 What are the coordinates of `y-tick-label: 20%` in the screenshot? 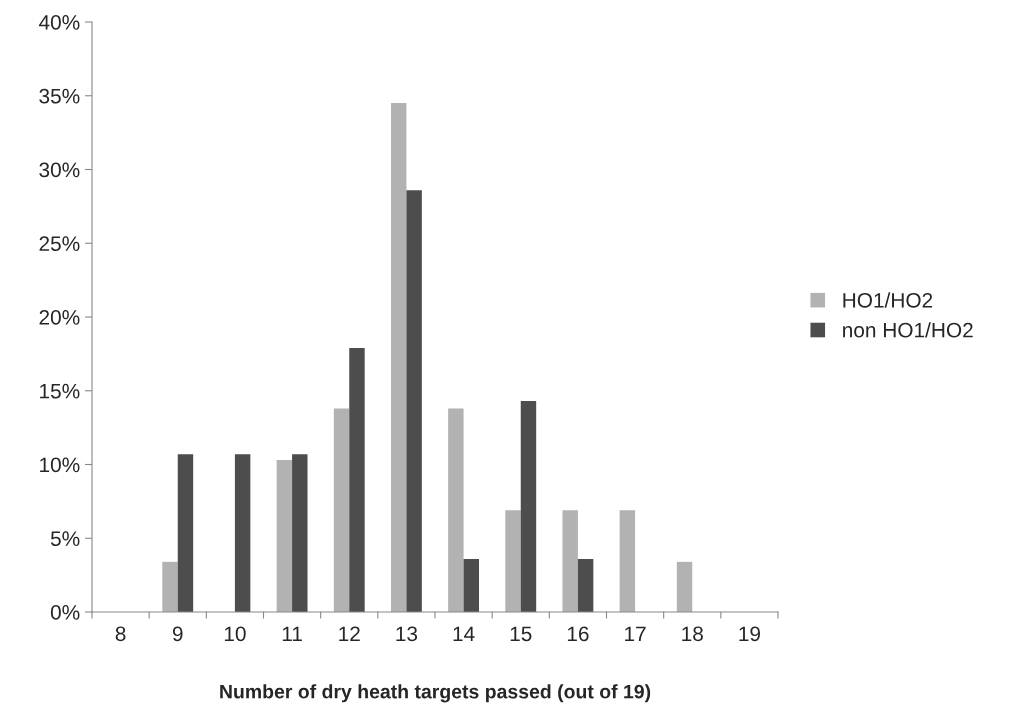 It's located at (59, 317).